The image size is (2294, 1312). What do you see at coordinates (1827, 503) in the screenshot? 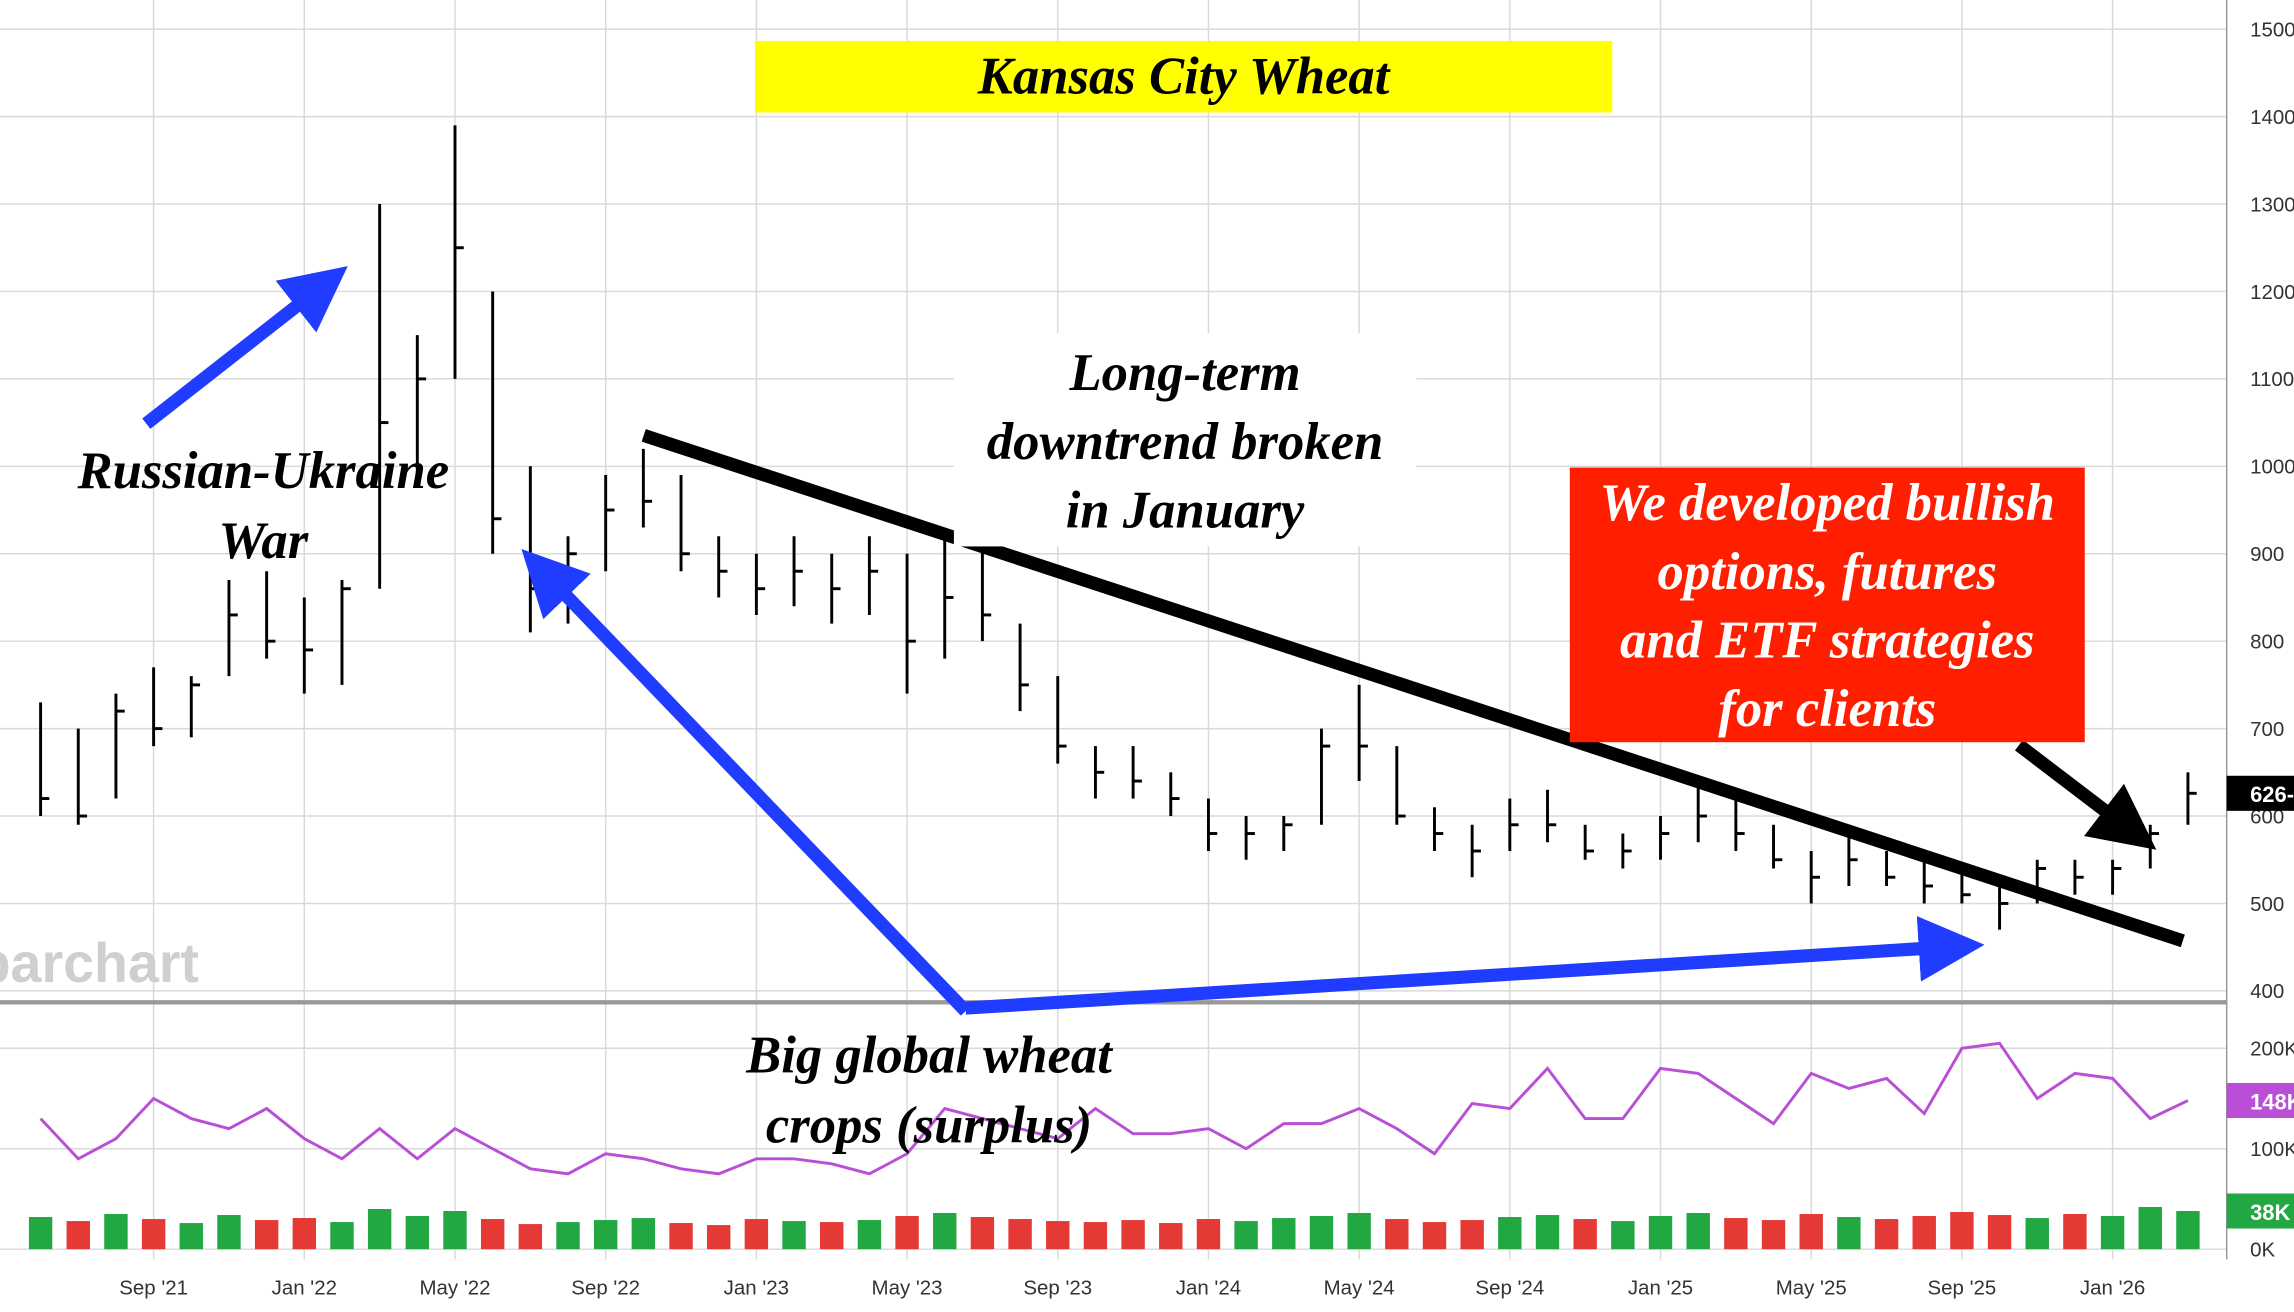
I see `annotation: We developed bullish` at bounding box center [1827, 503].